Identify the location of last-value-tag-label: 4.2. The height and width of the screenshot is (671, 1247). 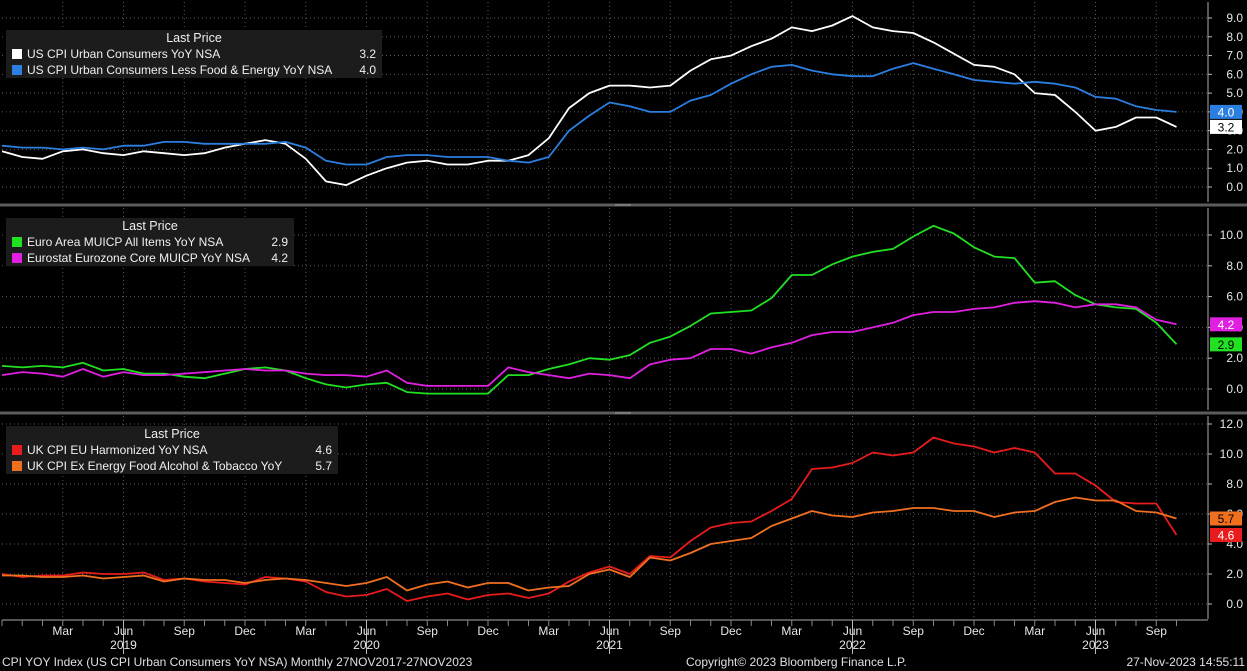
(1226, 325).